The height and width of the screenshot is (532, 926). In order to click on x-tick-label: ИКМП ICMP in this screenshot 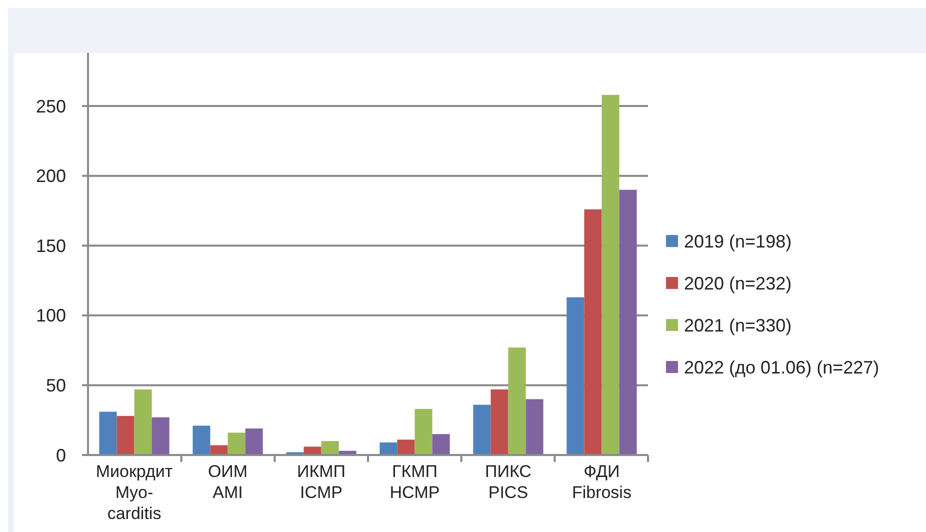, I will do `click(321, 482)`.